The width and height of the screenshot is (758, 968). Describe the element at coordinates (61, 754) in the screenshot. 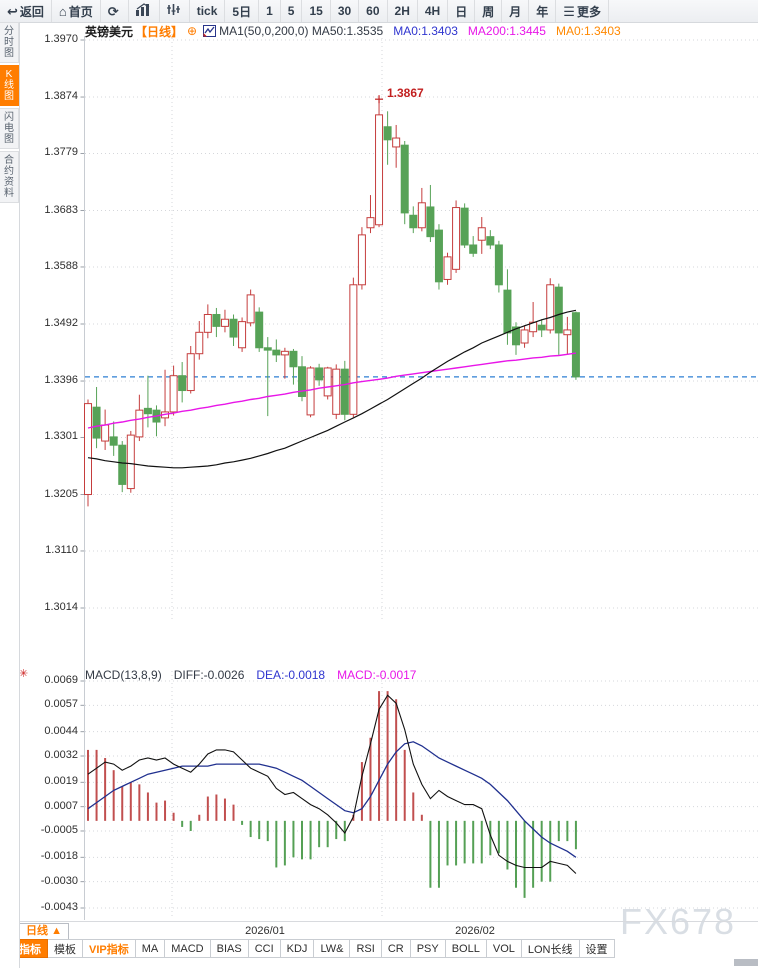

I see `macd-axis-label: 0.0032` at that location.